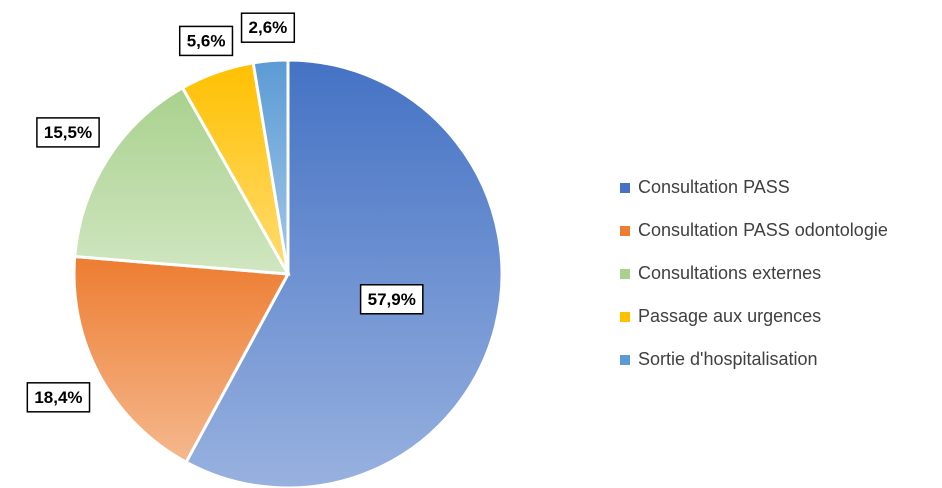  Describe the element at coordinates (714, 187) in the screenshot. I see `legend-label: Consultation PASS` at that location.